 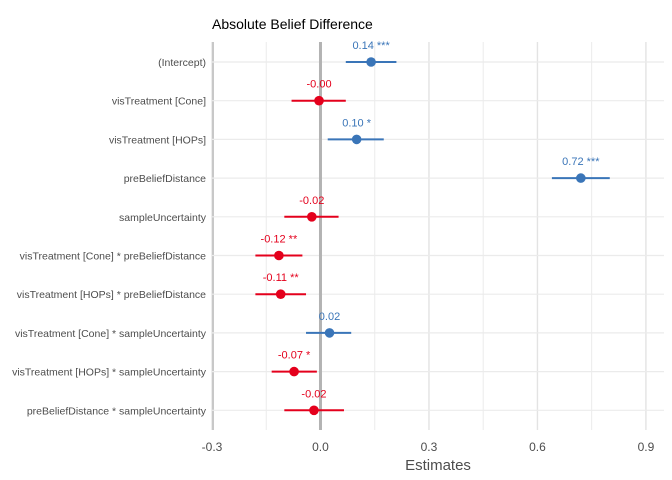 I want to click on x-tick-label: 0.6, so click(x=537, y=447).